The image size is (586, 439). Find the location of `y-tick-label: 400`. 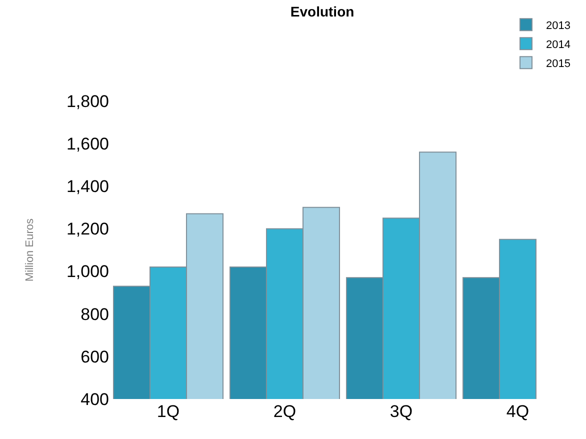

y-tick-label: 400 is located at coordinates (94, 399).